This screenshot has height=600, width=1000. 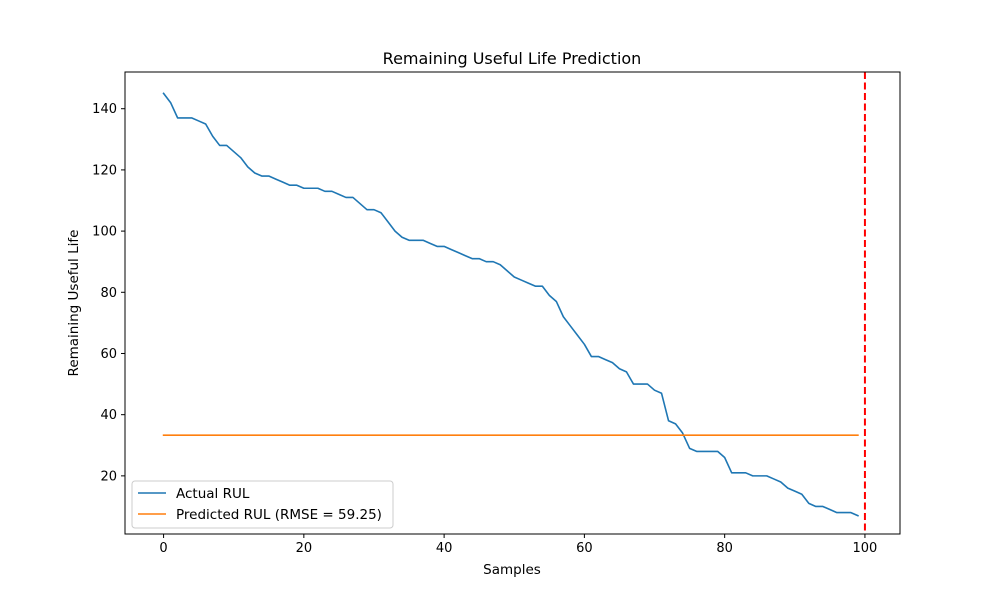 I want to click on y-tick-label: 80, so click(x=108, y=293).